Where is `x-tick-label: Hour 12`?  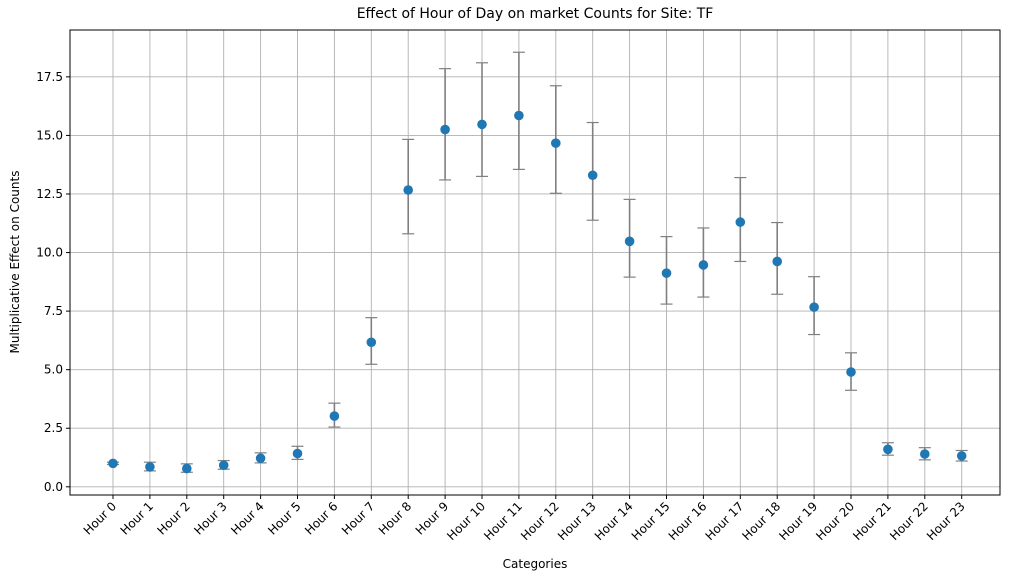 x-tick-label: Hour 12 is located at coordinates (540, 521).